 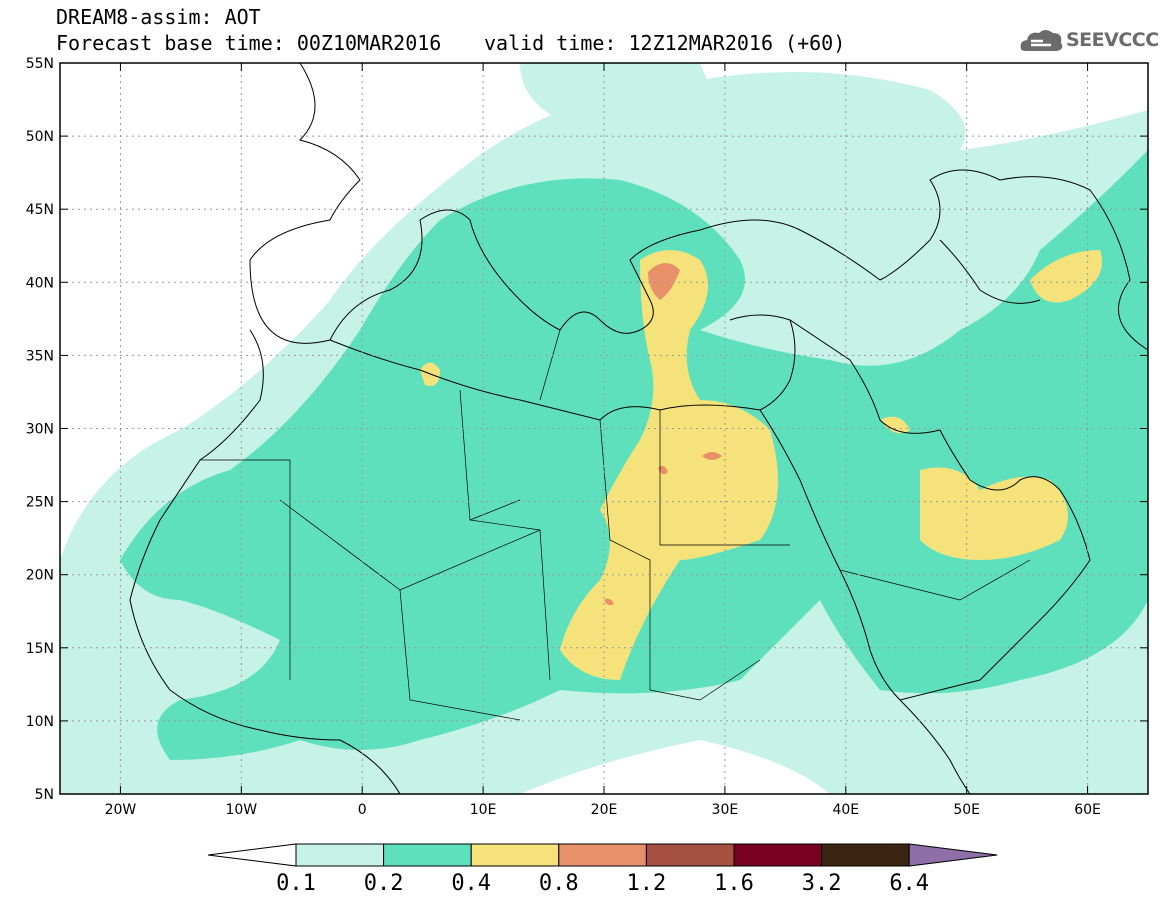 I want to click on lon-label: 10E, so click(x=483, y=810).